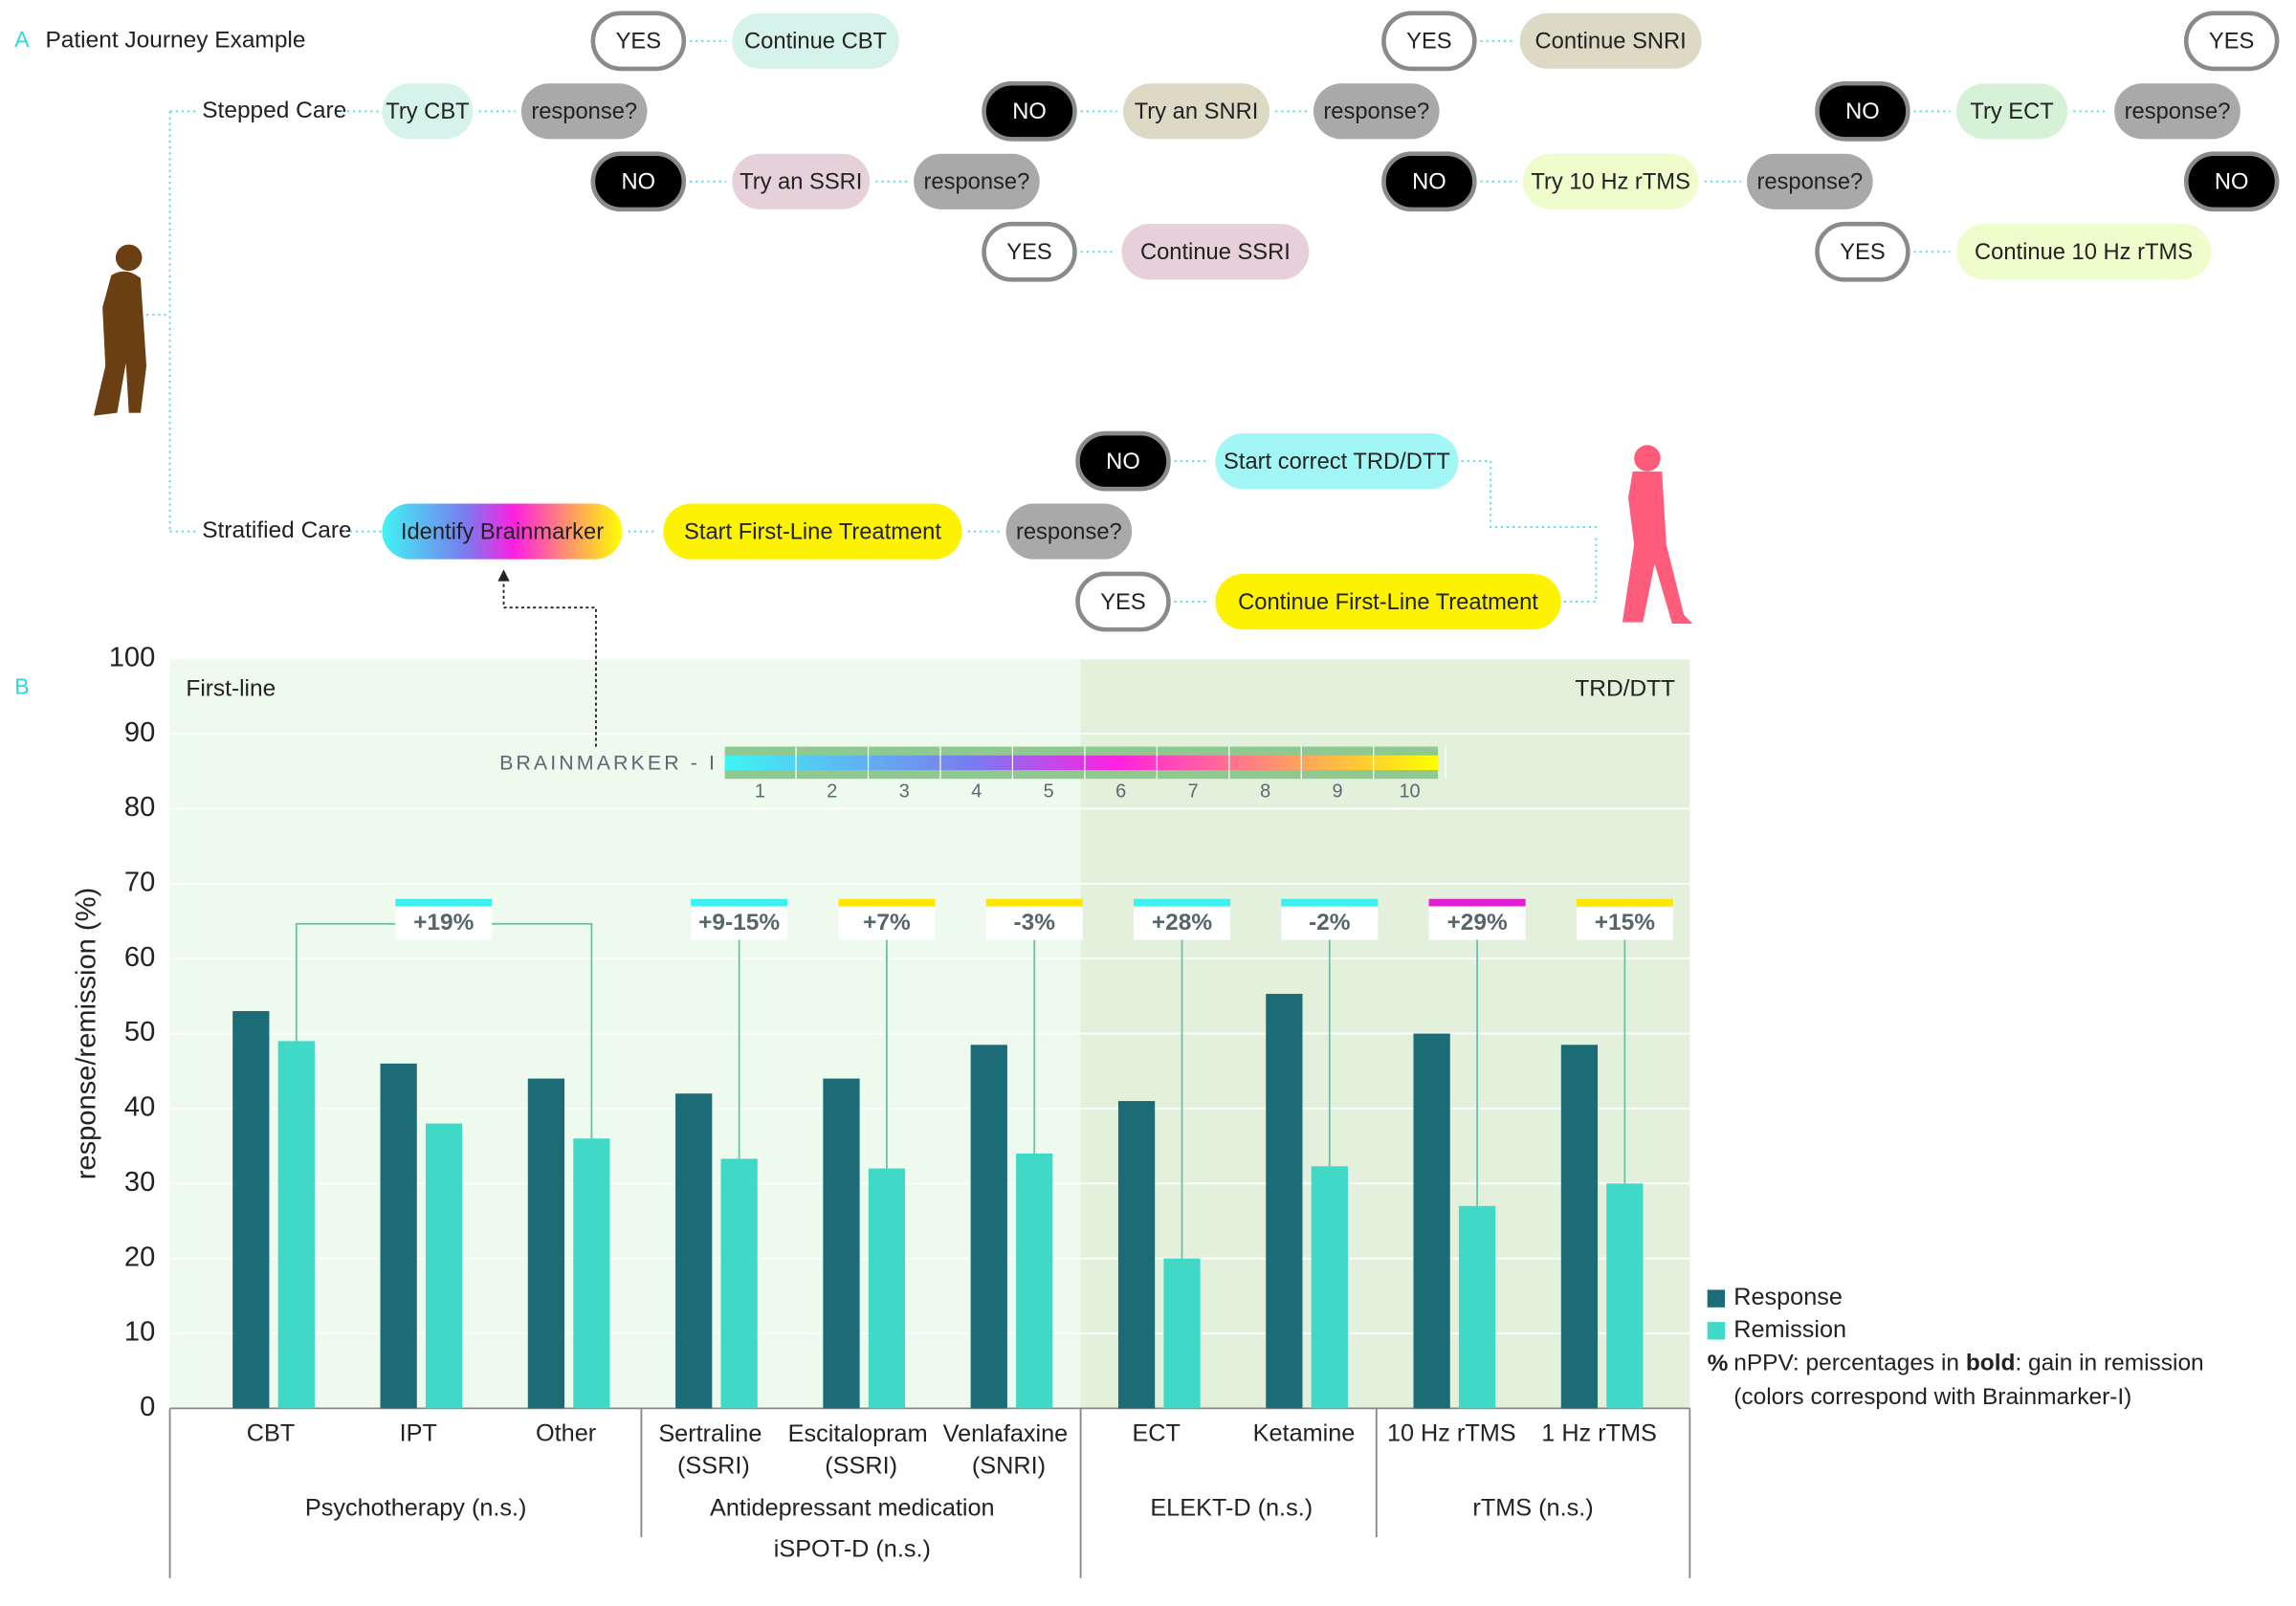 Image resolution: width=2296 pixels, height=1606 pixels. What do you see at coordinates (1121, 791) in the screenshot?
I see `brainmarker-tick: 6` at bounding box center [1121, 791].